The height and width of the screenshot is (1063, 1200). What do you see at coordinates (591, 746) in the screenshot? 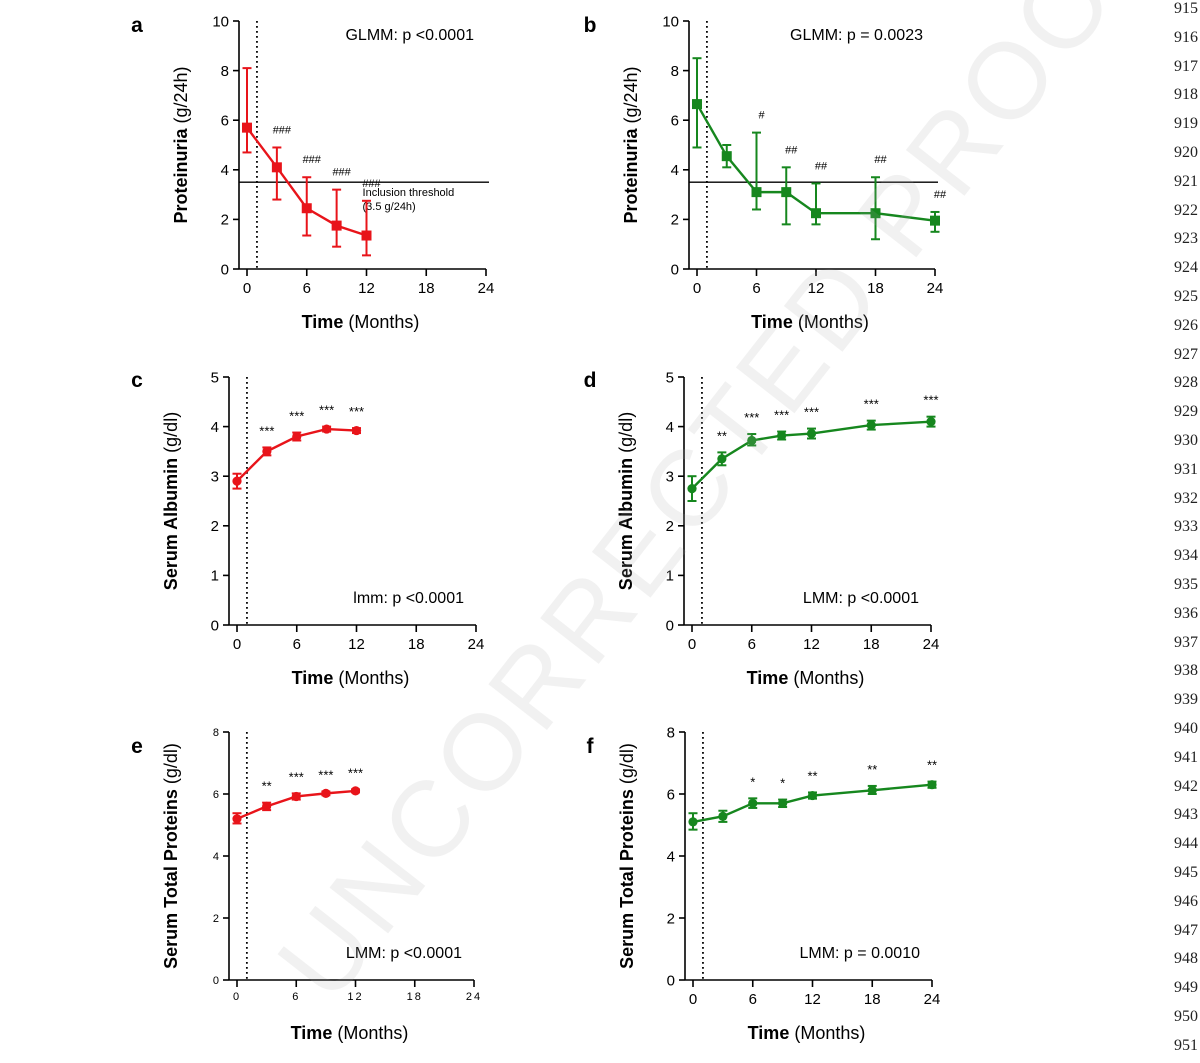
I see `panel-letter: f` at bounding box center [591, 746].